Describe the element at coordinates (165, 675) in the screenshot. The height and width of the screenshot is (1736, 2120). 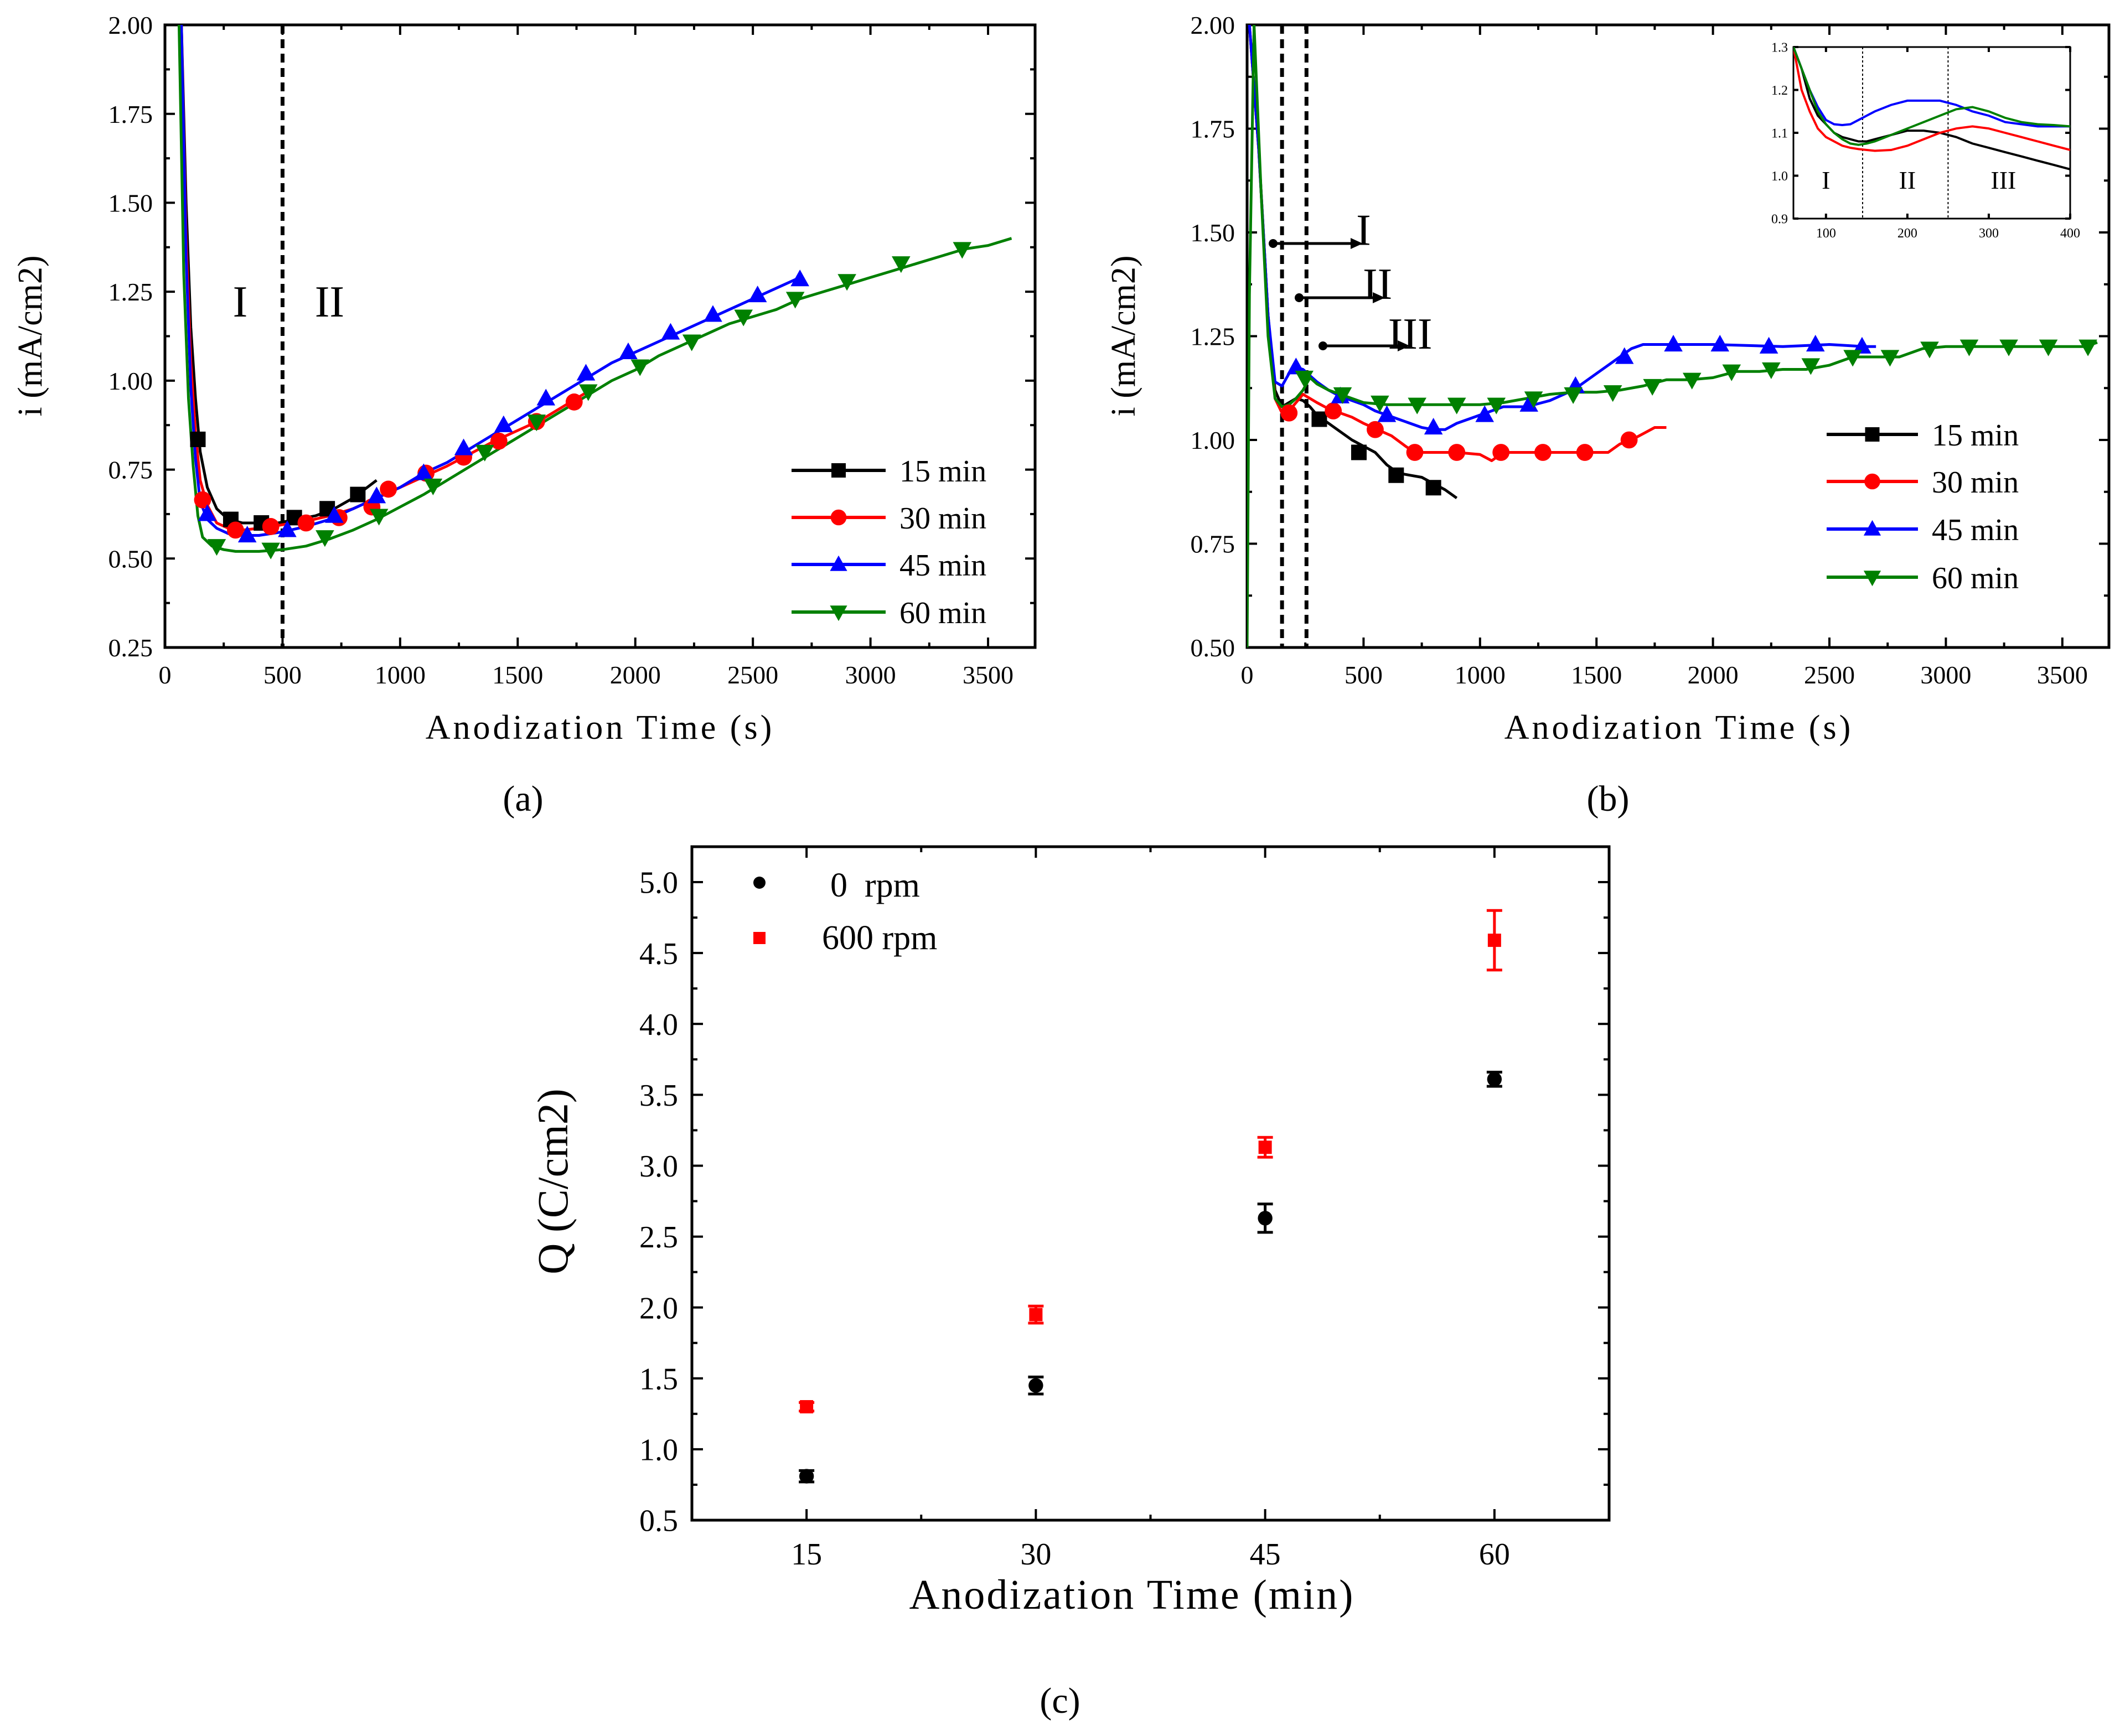
I see `panel-a-x-tick-label: 0` at that location.